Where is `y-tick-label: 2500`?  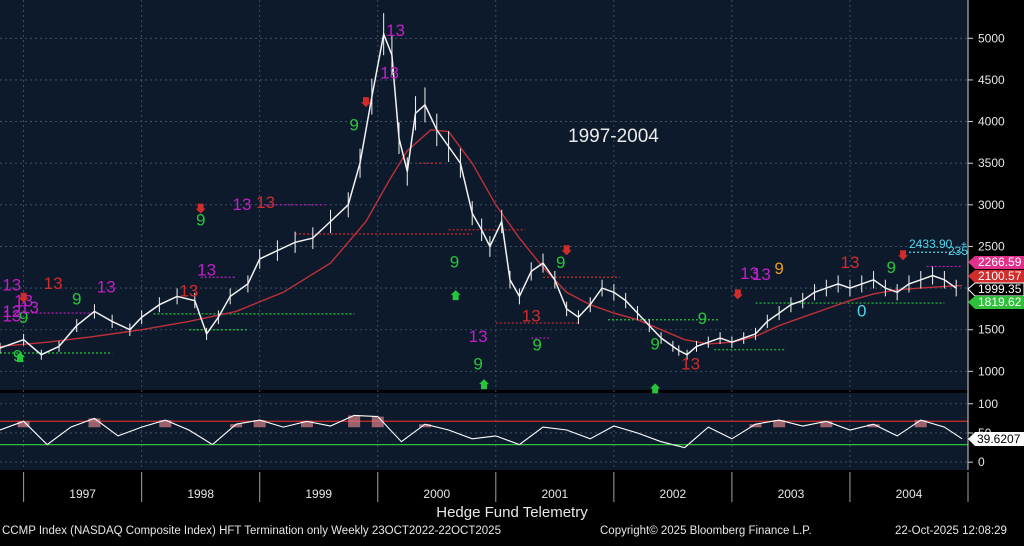 y-tick-label: 2500 is located at coordinates (991, 246).